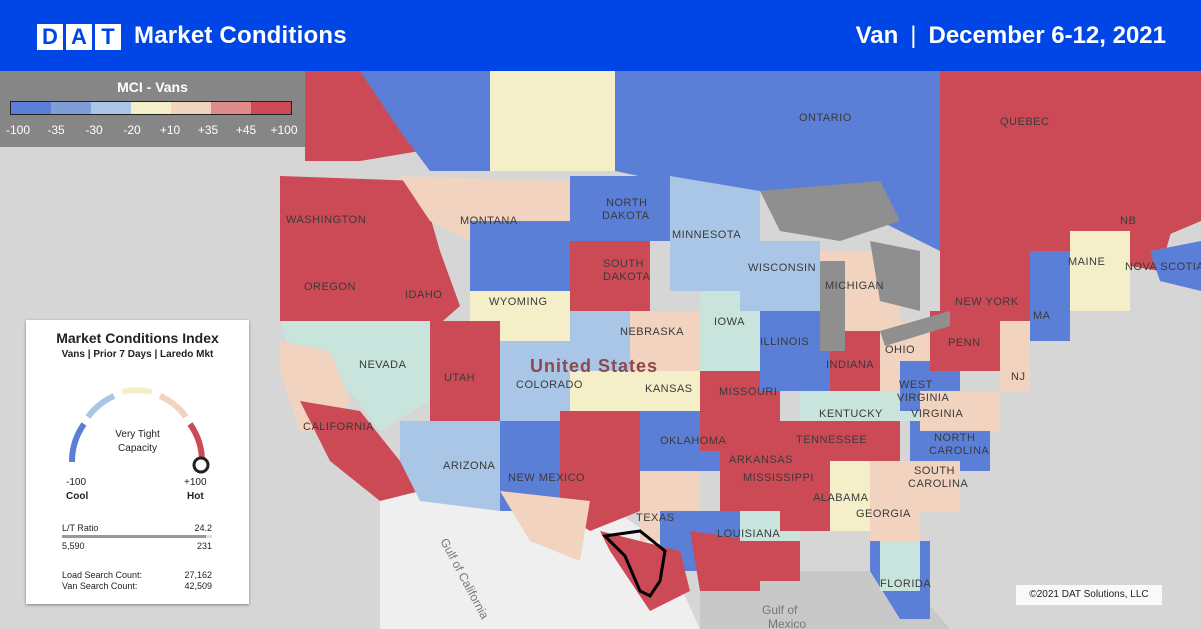  I want to click on region-north-carolina, so click(950, 446).